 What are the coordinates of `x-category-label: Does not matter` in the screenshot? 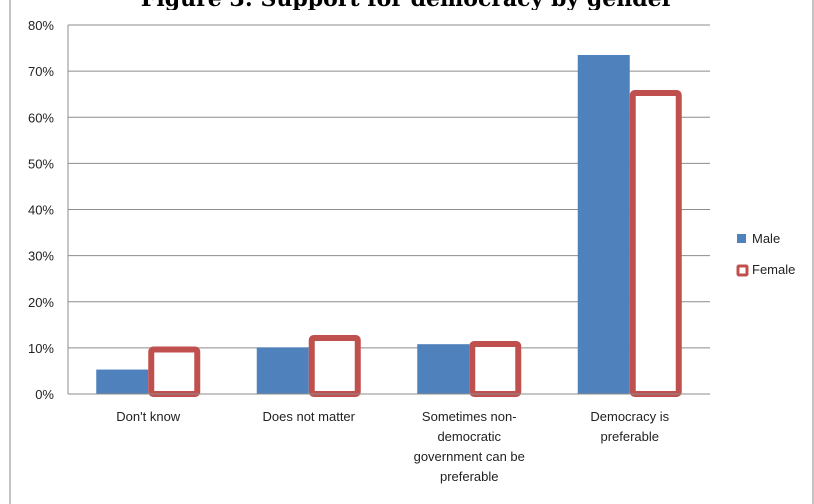 It's located at (309, 416).